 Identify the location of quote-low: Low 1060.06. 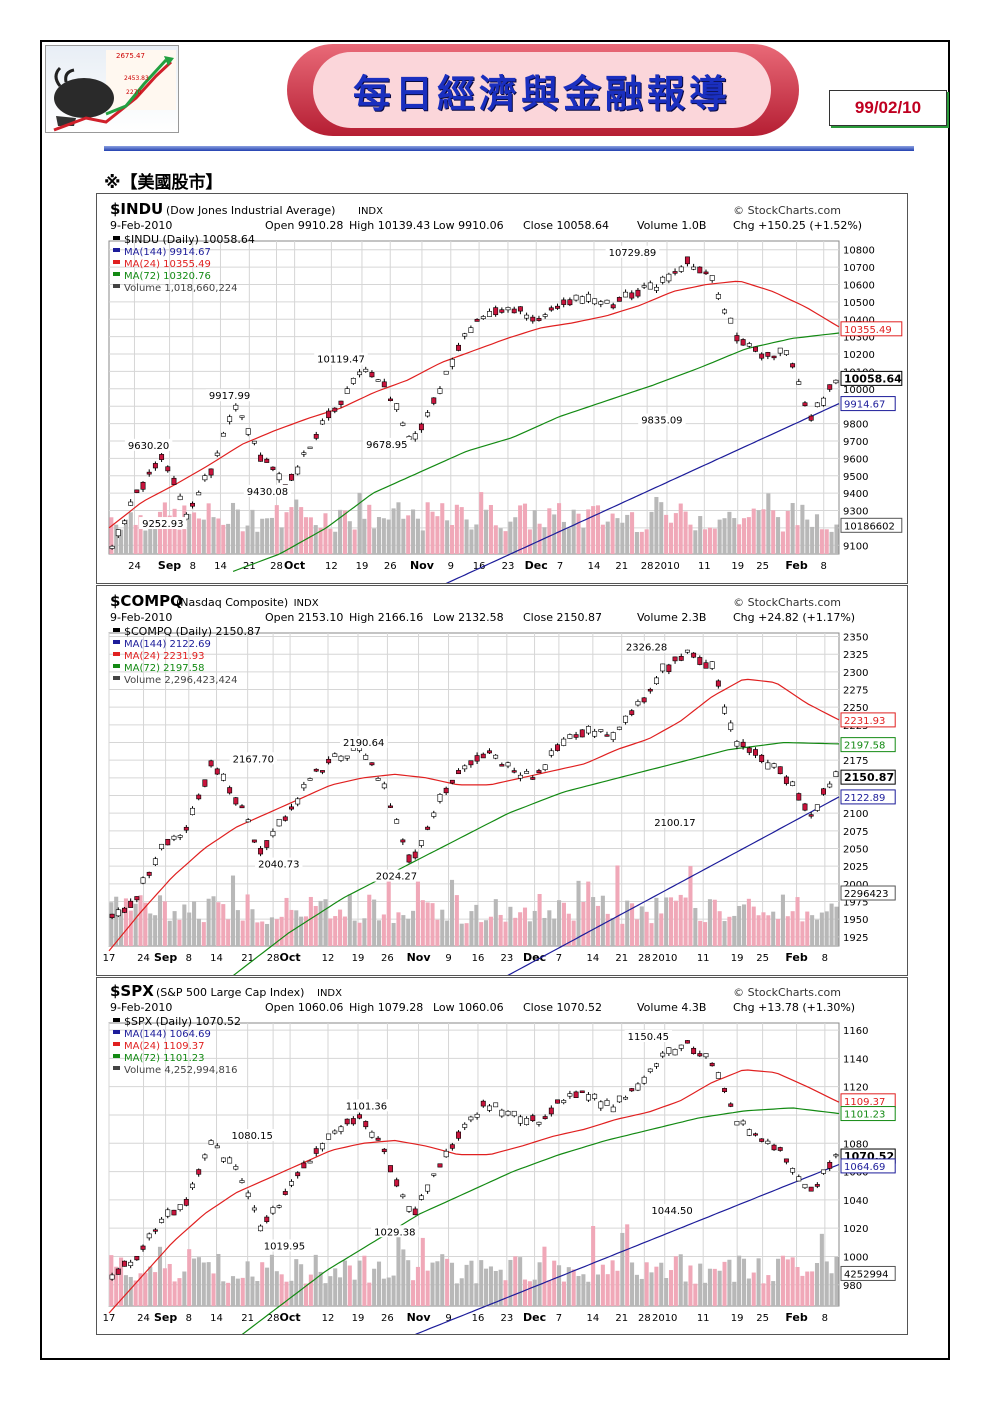
(468, 1007).